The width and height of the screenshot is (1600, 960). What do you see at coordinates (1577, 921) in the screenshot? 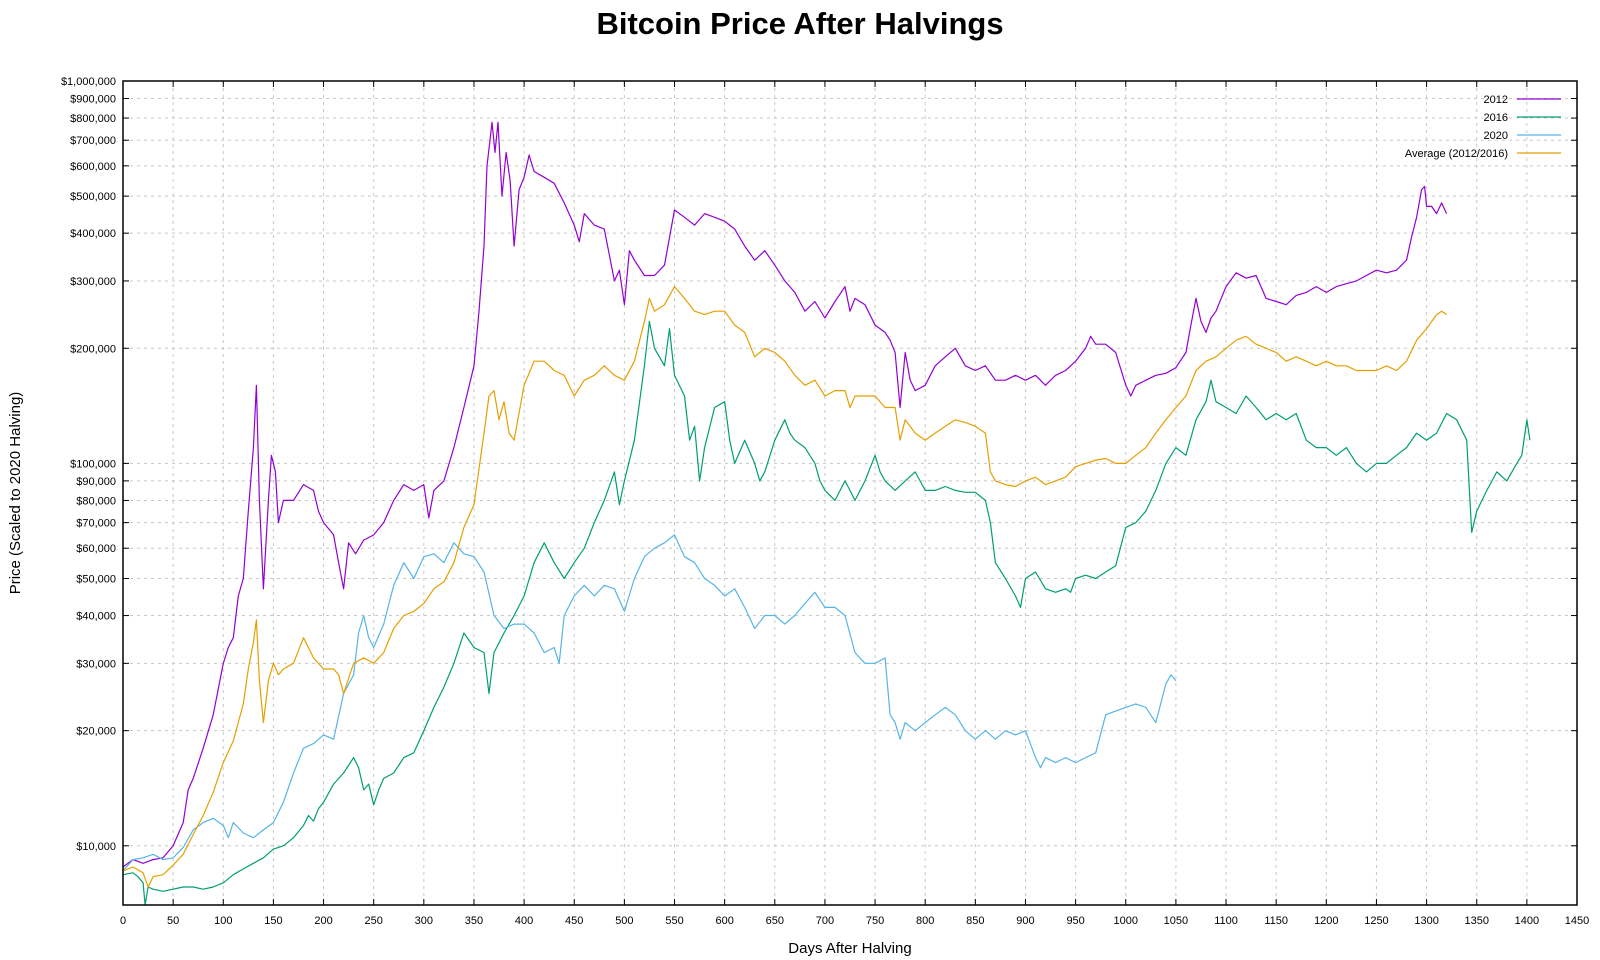
I see `x-tick-label: 1450` at bounding box center [1577, 921].